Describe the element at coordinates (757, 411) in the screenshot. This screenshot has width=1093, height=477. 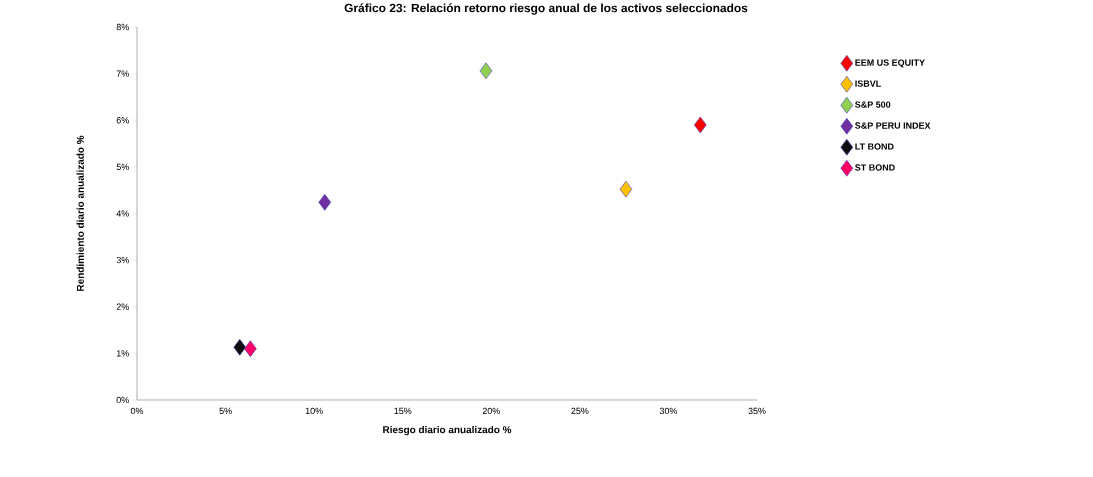
I see `x-tick-label: 35%` at that location.